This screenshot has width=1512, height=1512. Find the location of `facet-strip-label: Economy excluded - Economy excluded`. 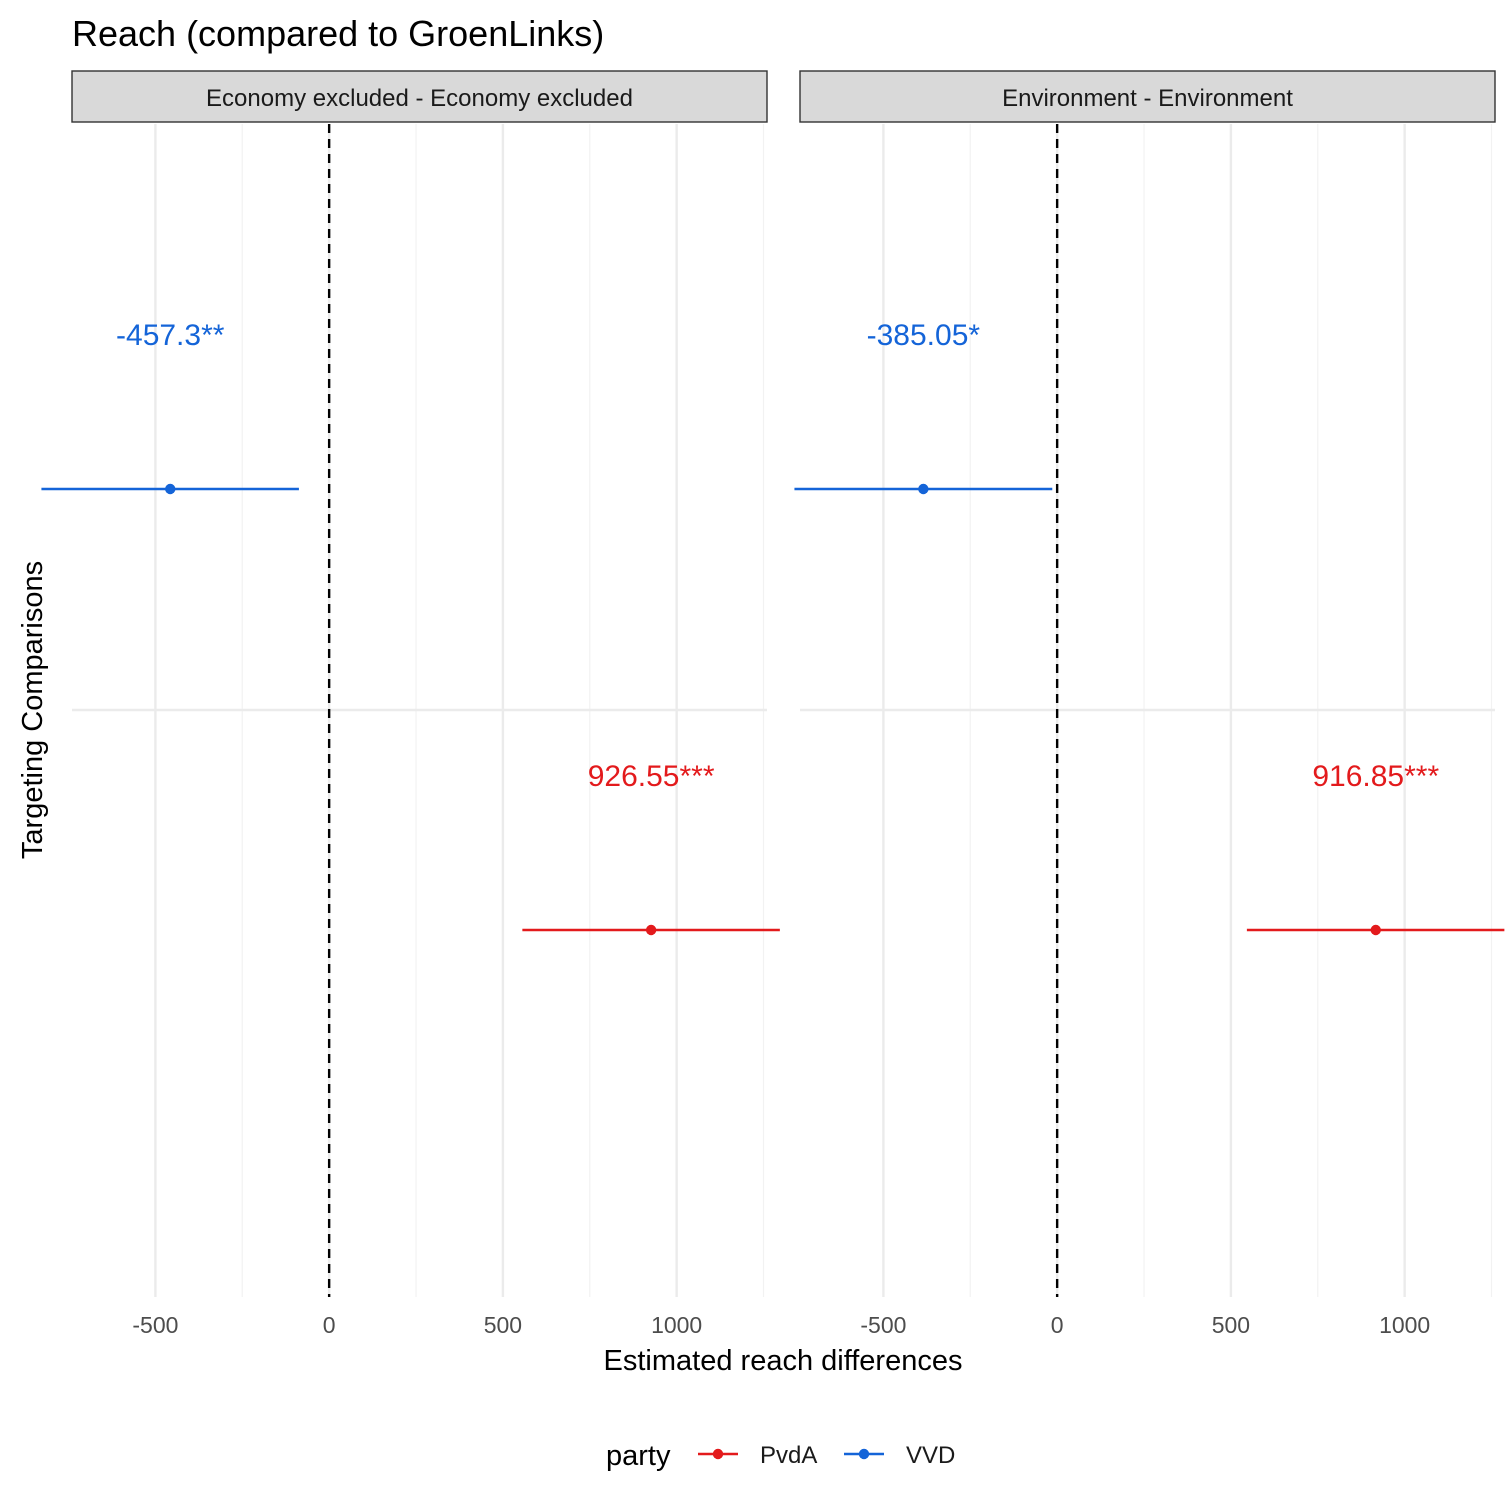

facet-strip-label: Economy excluded - Economy excluded is located at coordinates (419, 98).